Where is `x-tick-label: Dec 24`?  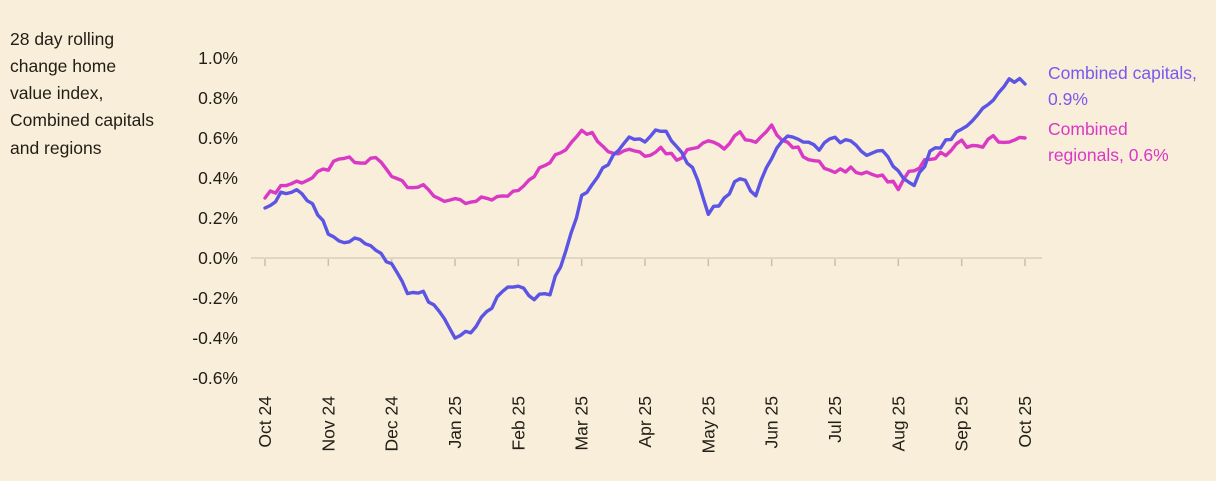 x-tick-label: Dec 24 is located at coordinates (392, 424).